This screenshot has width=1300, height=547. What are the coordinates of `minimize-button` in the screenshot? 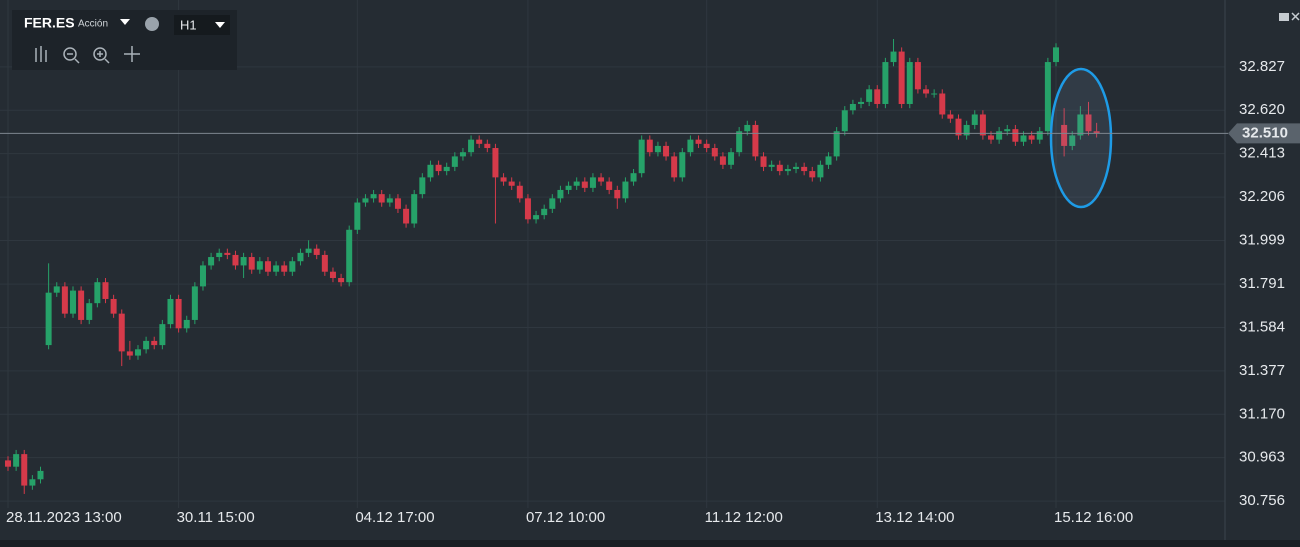 It's located at (1284, 17).